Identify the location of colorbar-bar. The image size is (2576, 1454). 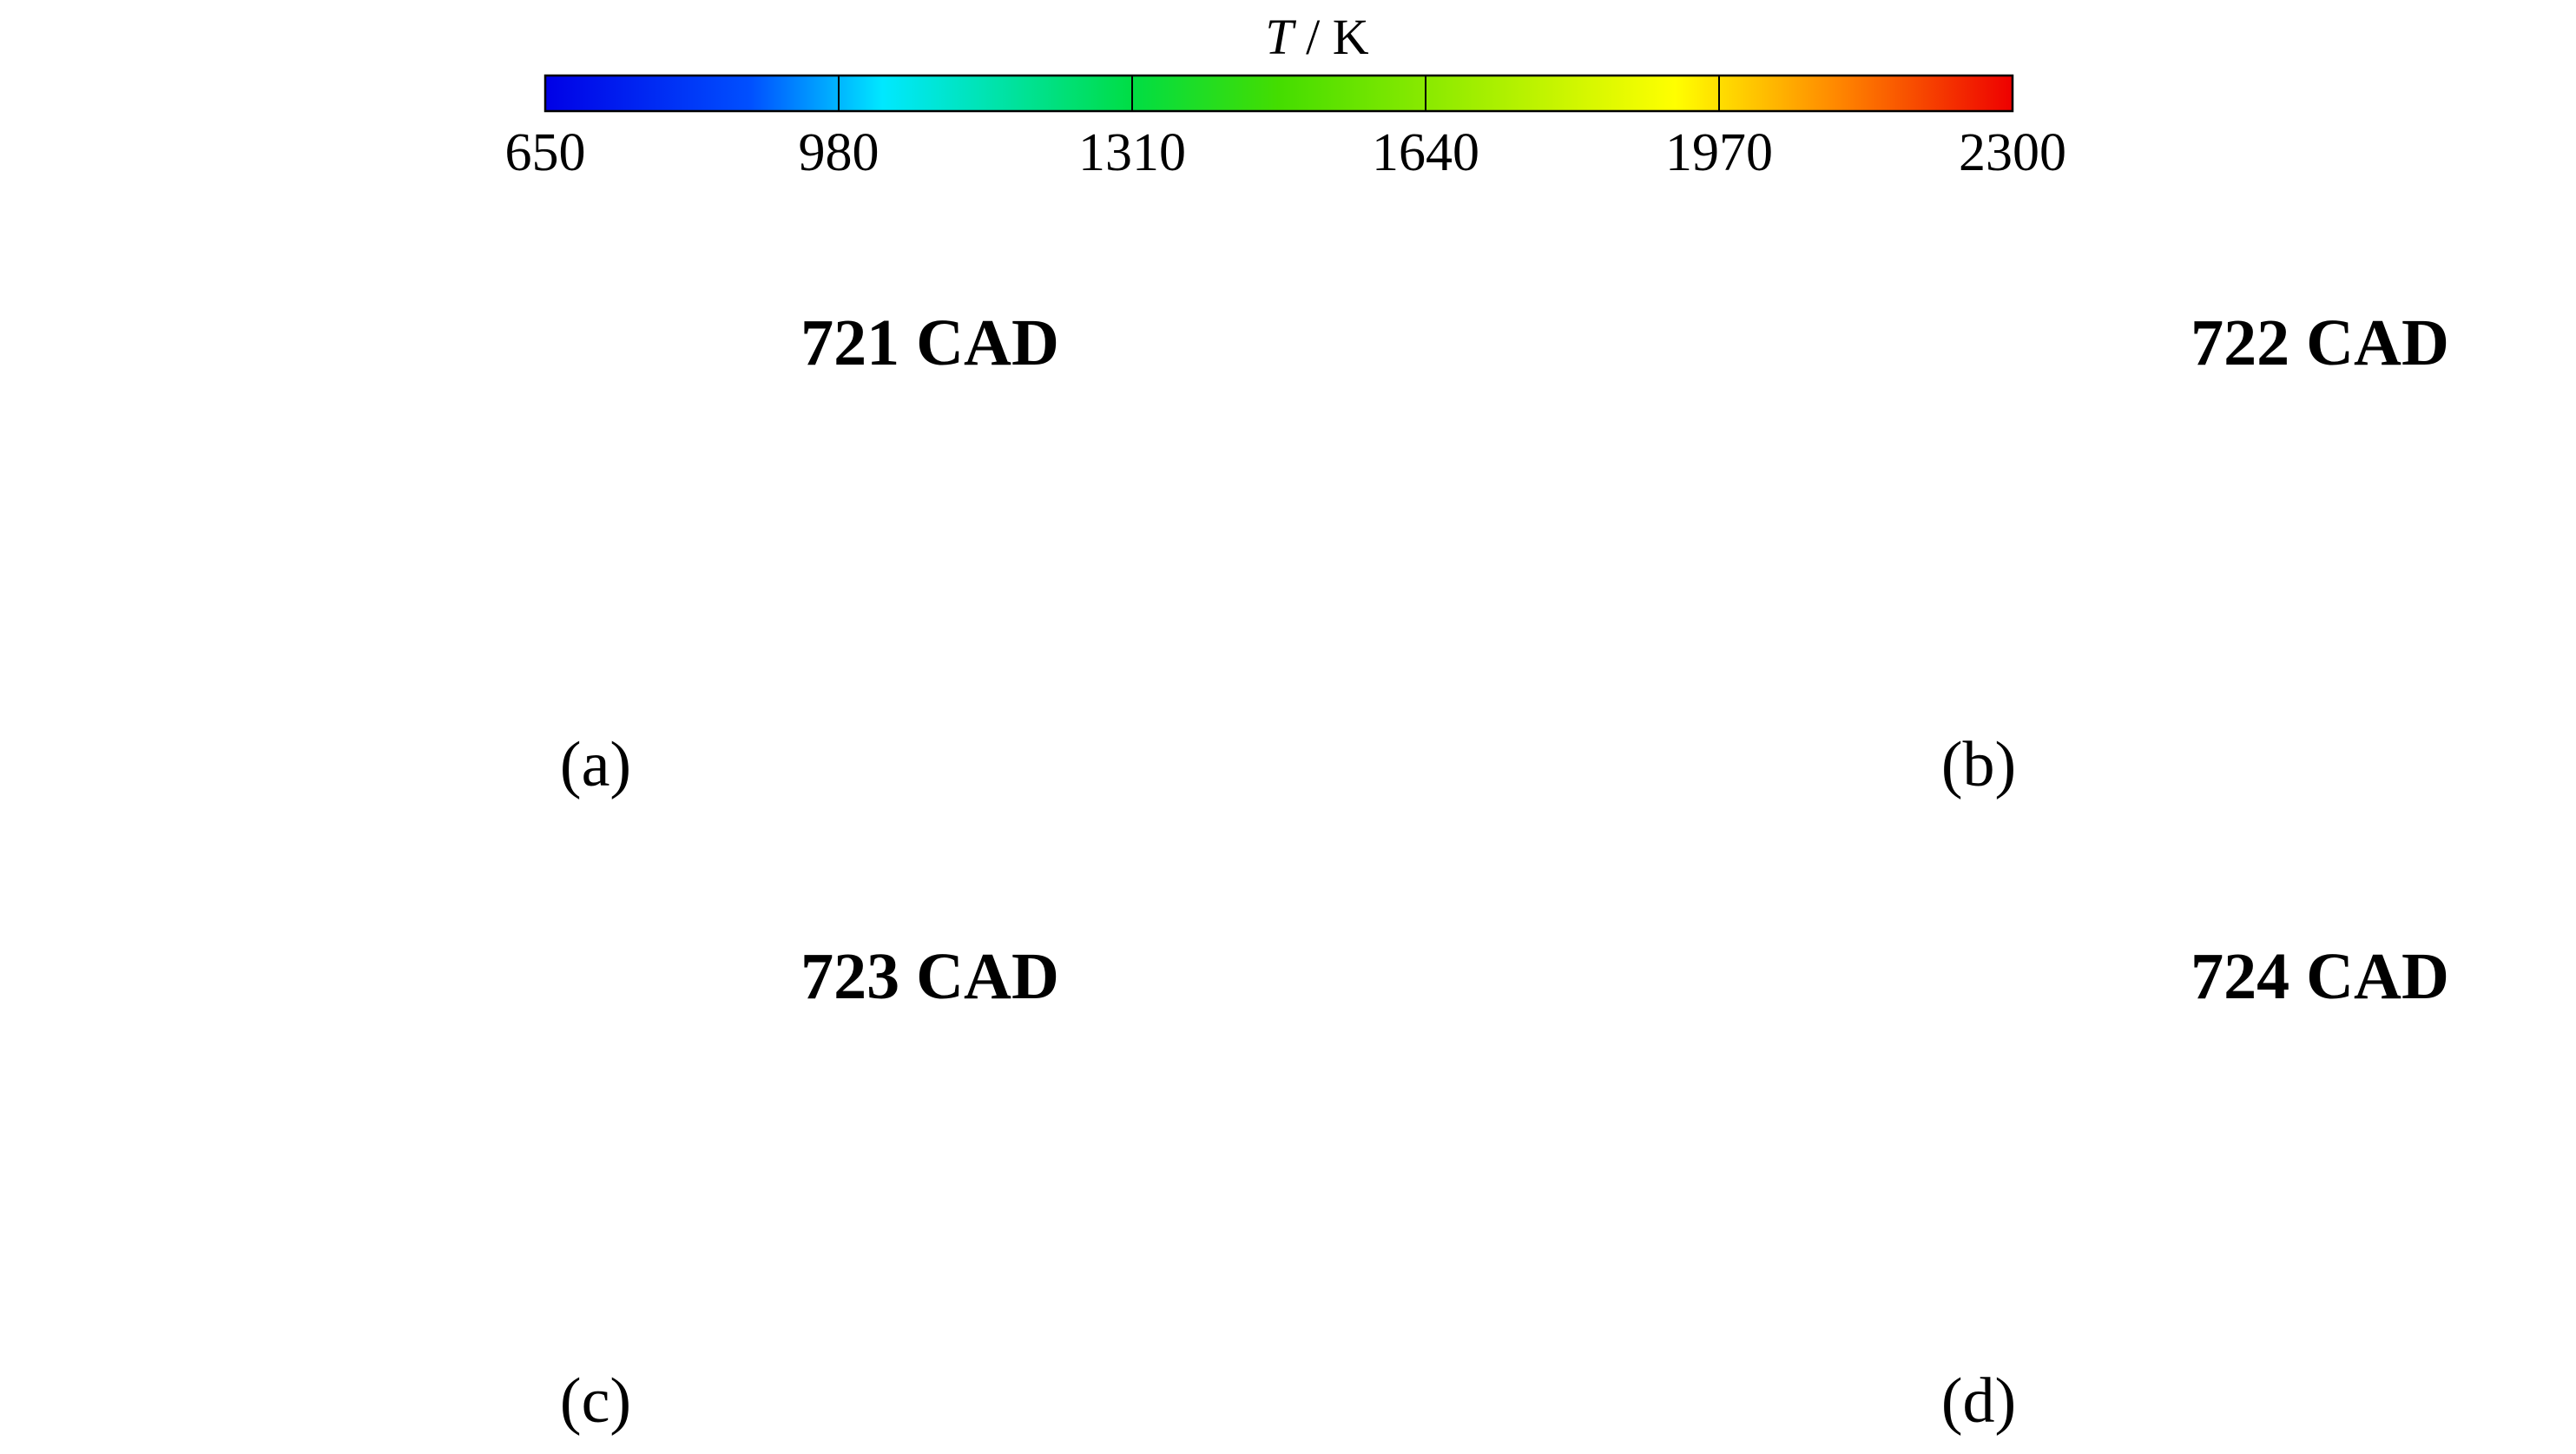
(1279, 93).